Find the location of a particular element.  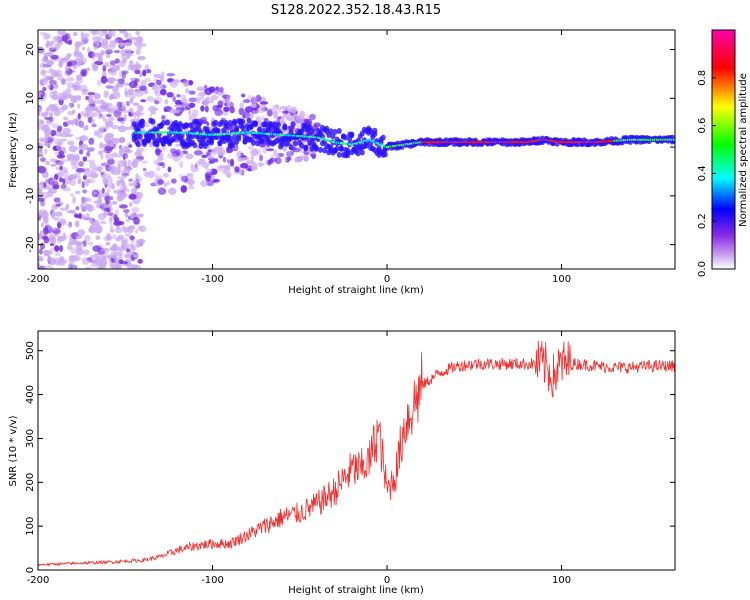

spectrogram-xtick-label: 0 is located at coordinates (387, 279).